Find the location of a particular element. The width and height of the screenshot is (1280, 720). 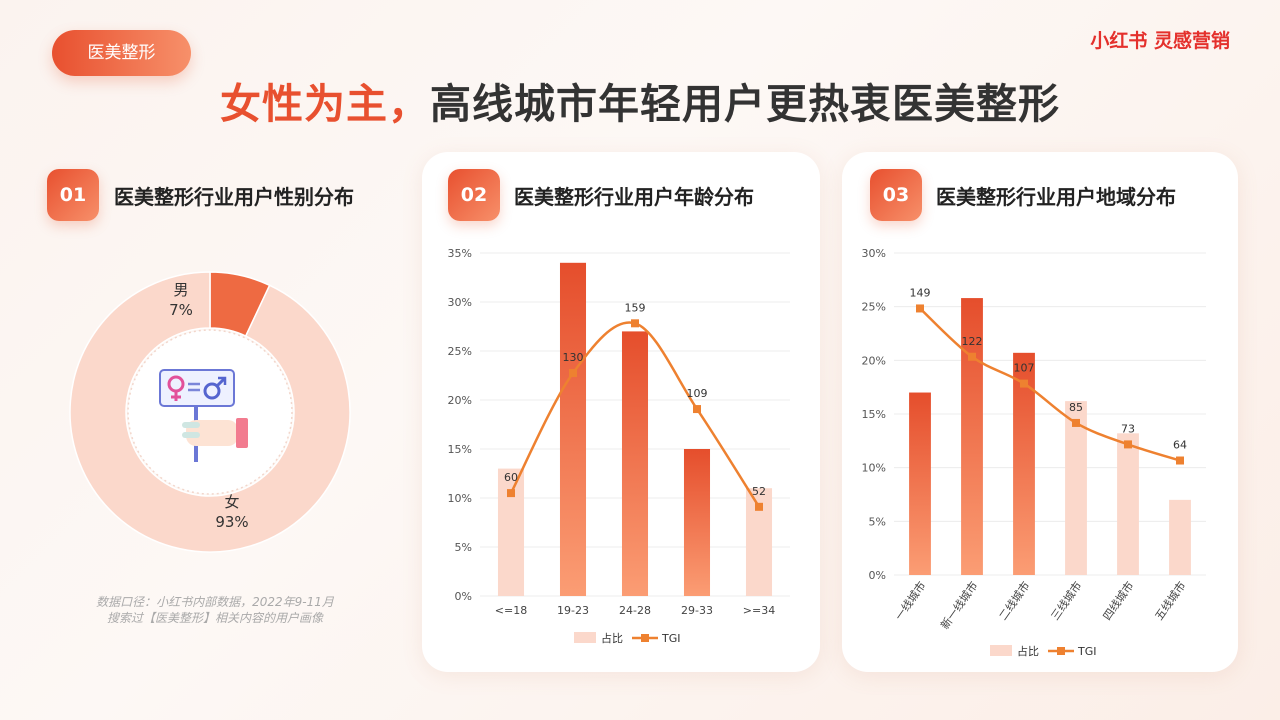

note-line: 数据口径：小红书内部数据，2022年9-11月 is located at coordinates (215, 602).